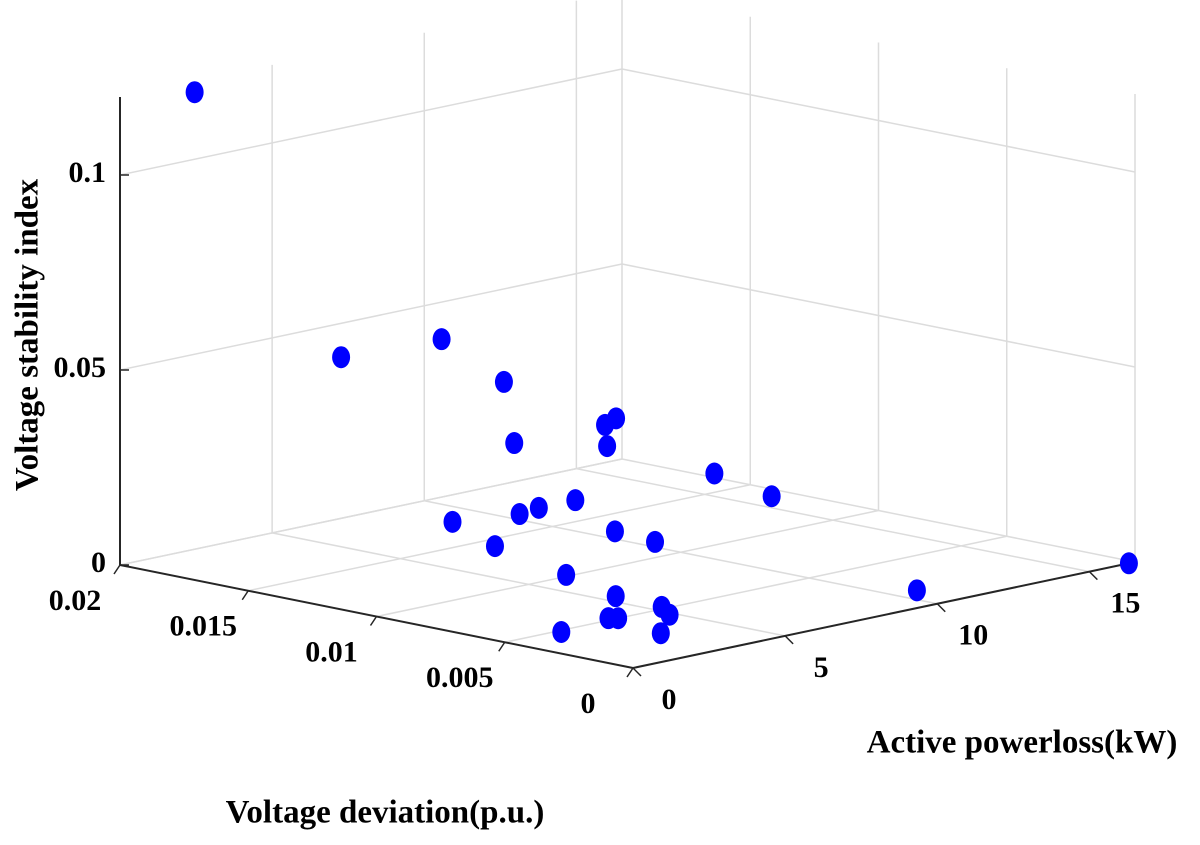 This screenshot has height=845, width=1200. What do you see at coordinates (80, 367) in the screenshot?
I see `z-tick-label: 0.05` at bounding box center [80, 367].